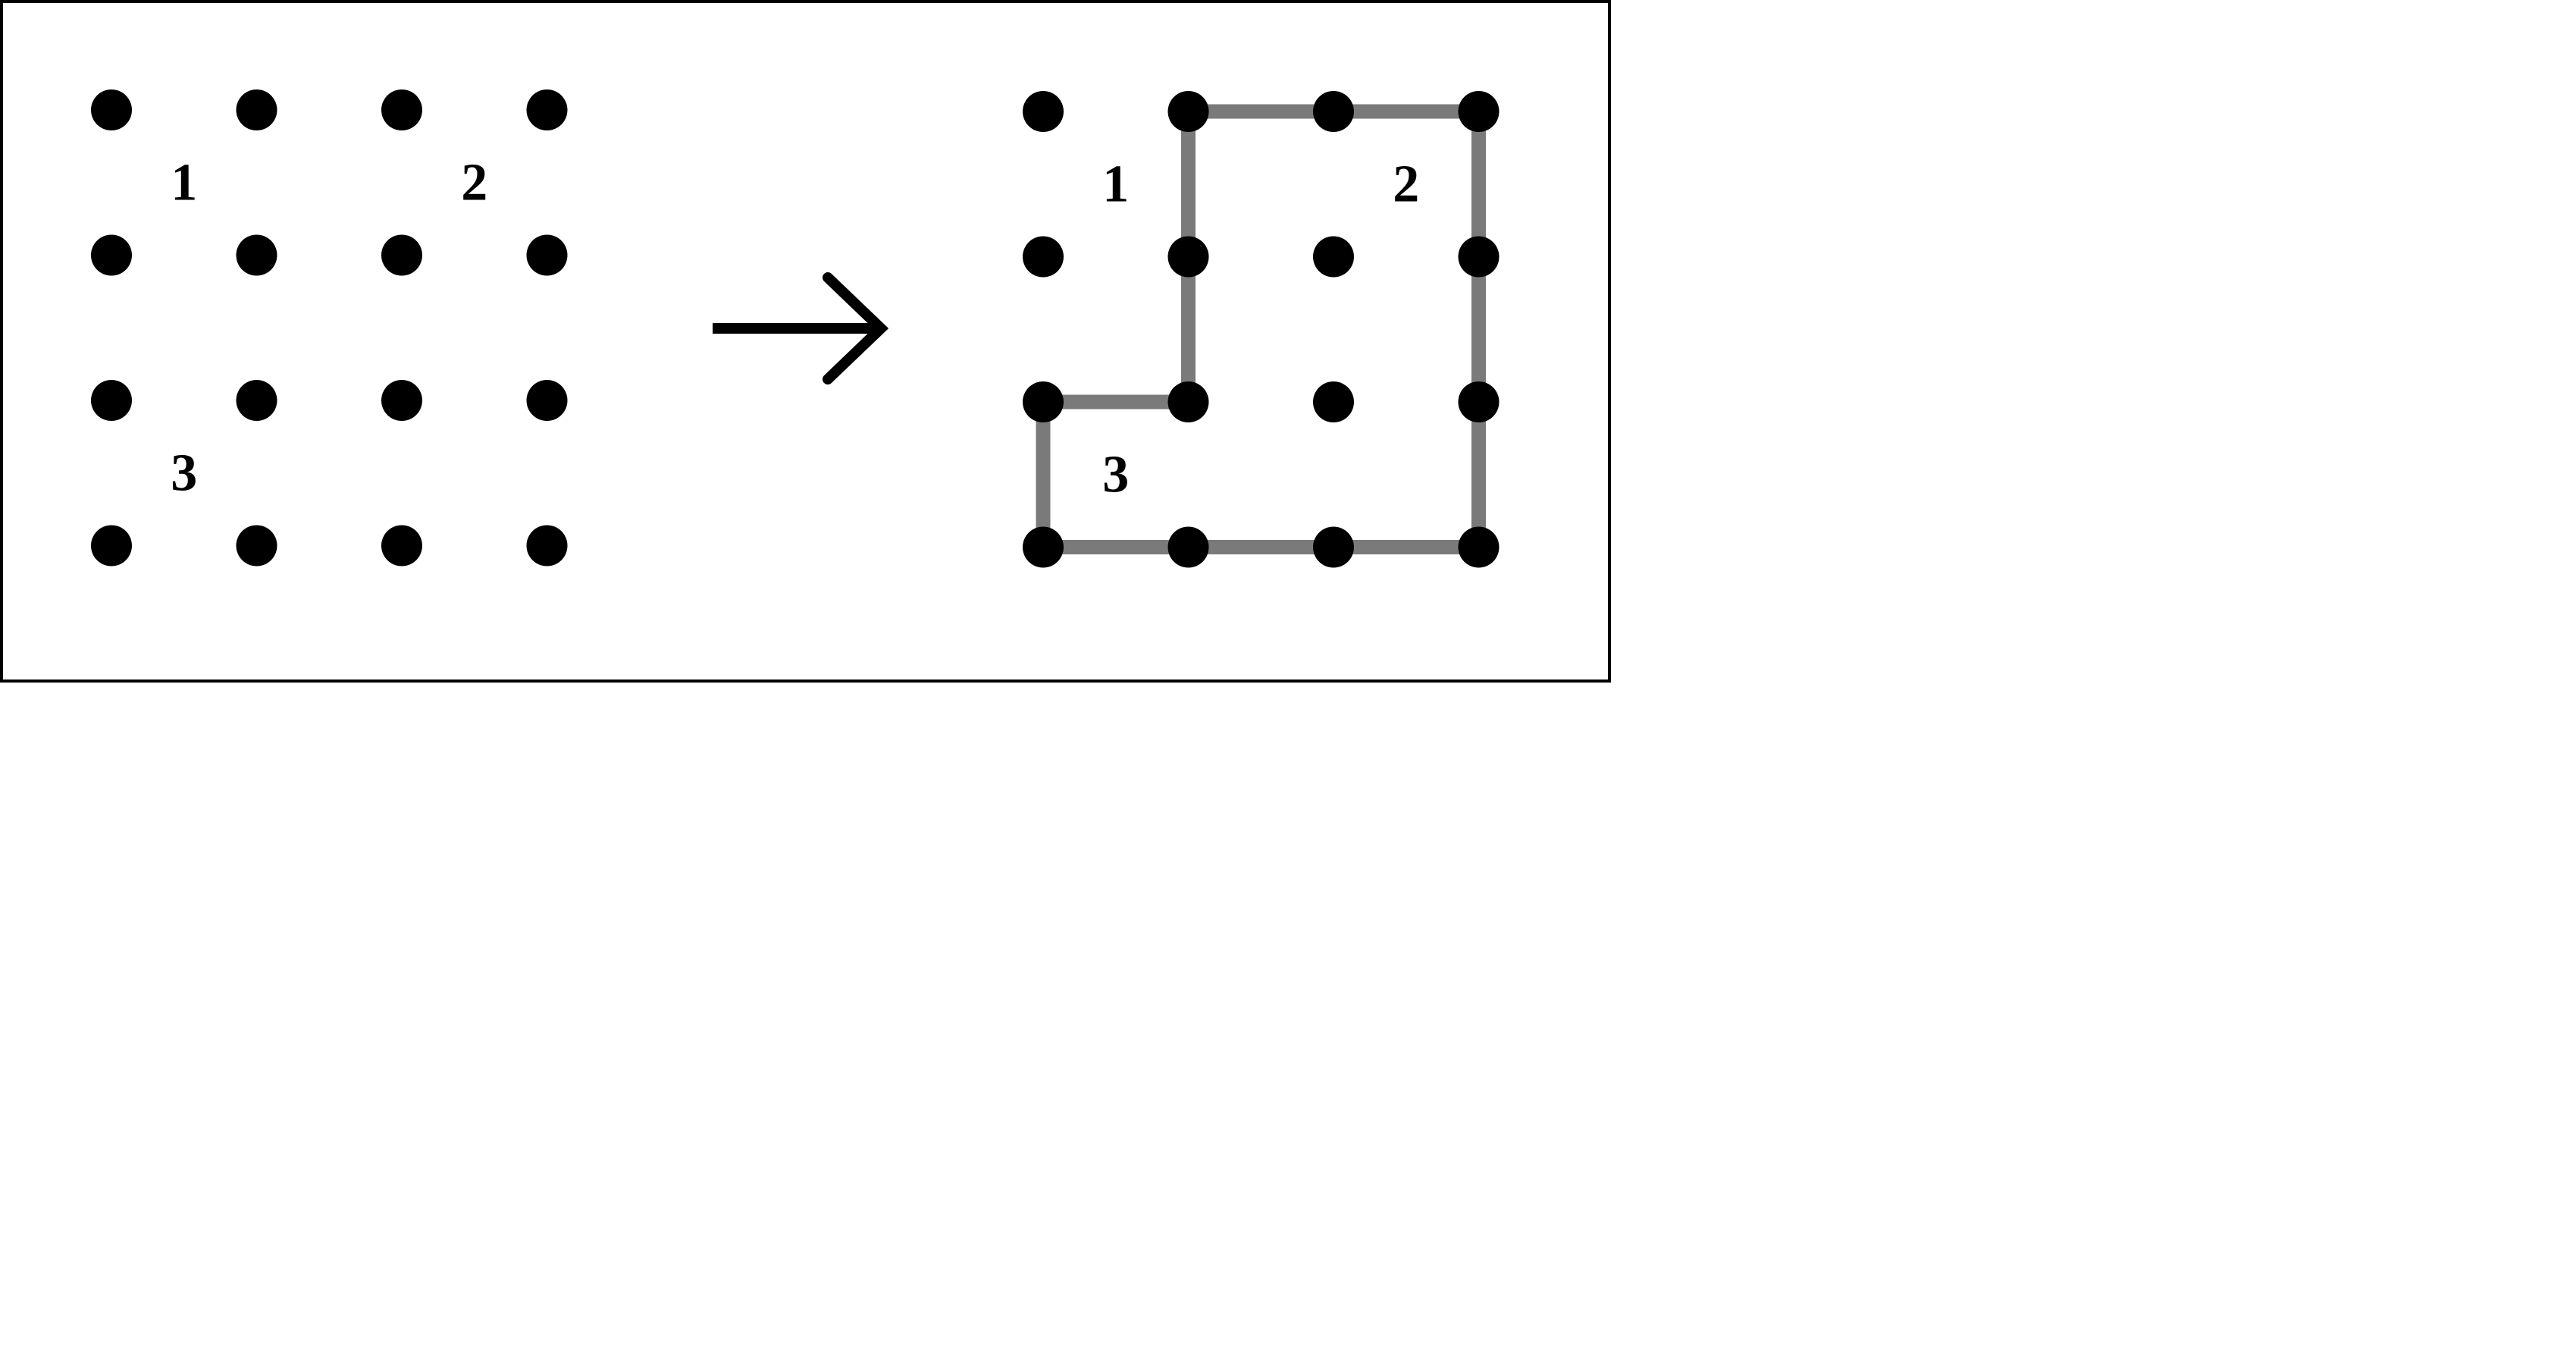  I want to click on solution-clue-label: 2, so click(1406, 184).